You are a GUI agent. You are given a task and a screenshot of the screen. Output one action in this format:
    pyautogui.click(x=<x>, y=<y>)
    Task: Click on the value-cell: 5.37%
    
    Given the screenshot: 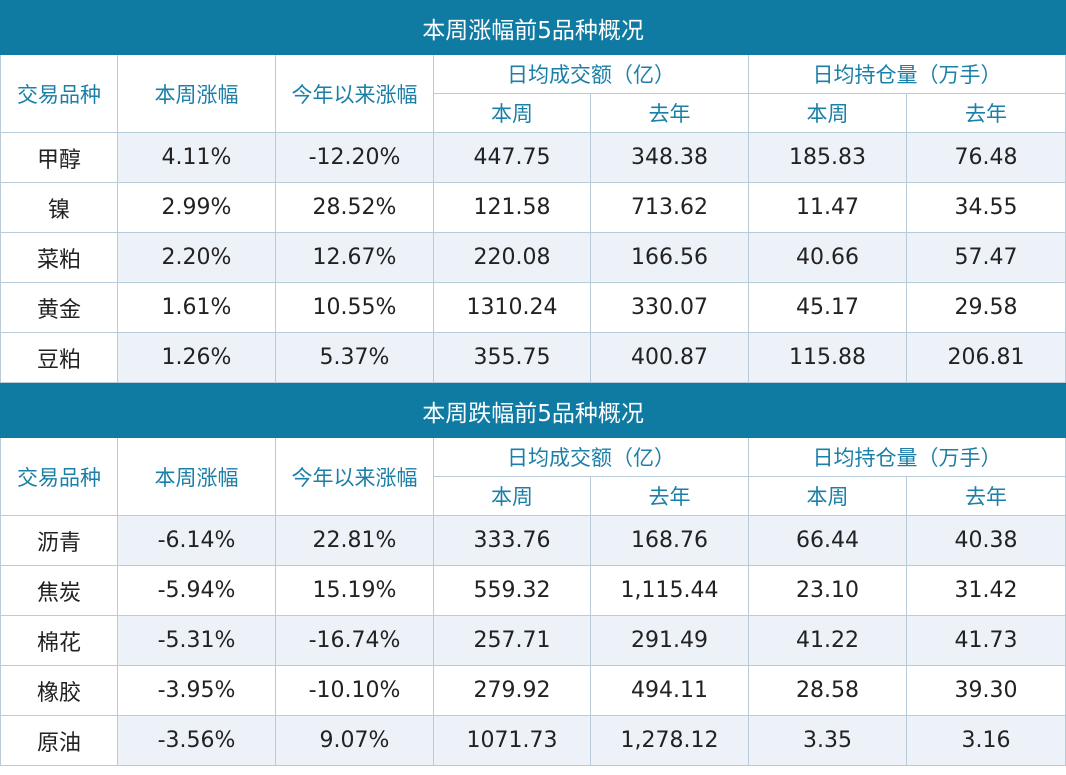 What is the action you would take?
    pyautogui.click(x=354, y=357)
    